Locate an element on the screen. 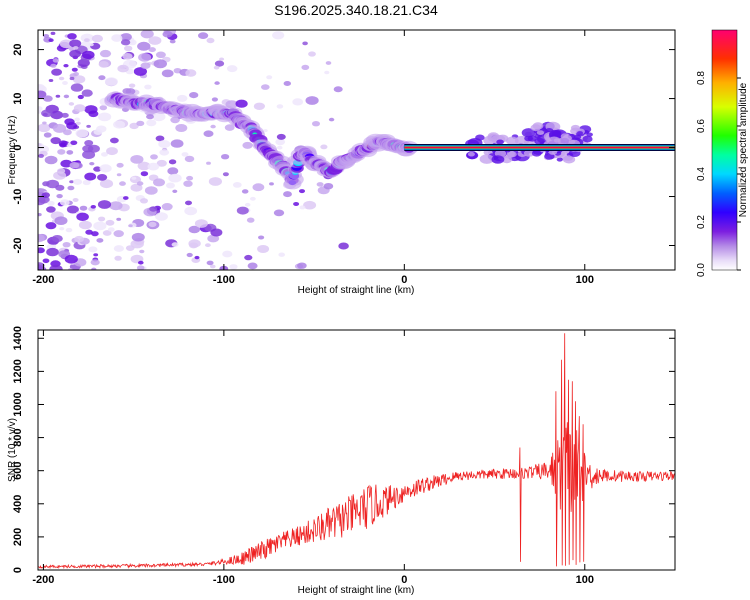 The height and width of the screenshot is (600, 750). colorbar-gradient is located at coordinates (724, 150).